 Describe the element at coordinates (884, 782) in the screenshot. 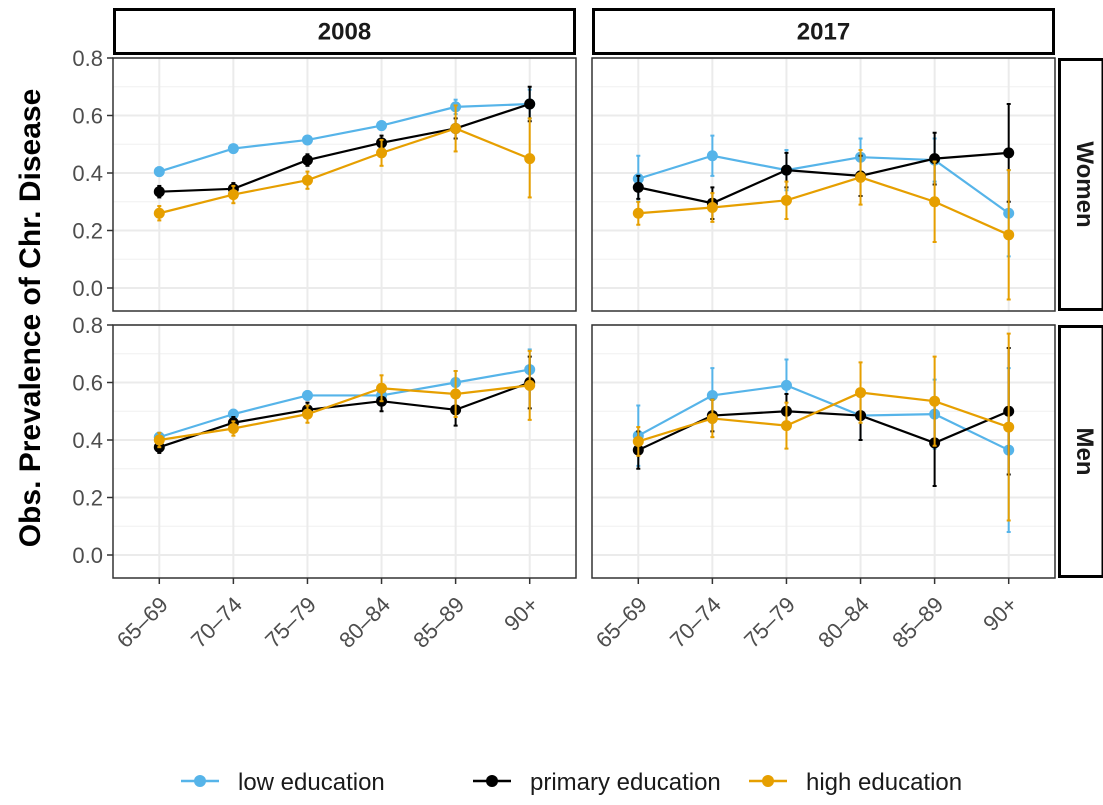

I see `legend-label-high: high education` at that location.